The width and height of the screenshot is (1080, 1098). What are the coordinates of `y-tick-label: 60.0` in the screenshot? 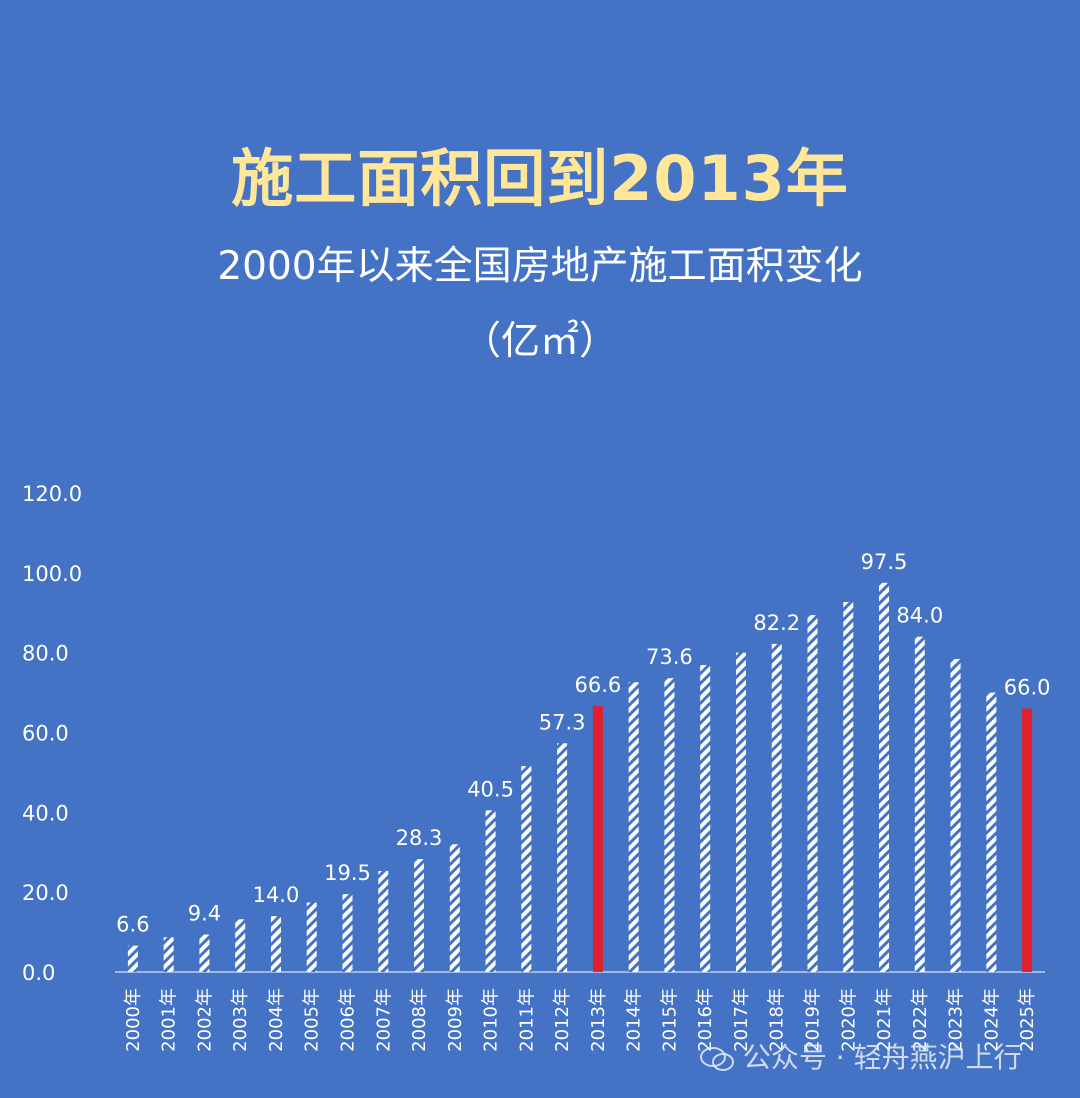 It's located at (45, 734).